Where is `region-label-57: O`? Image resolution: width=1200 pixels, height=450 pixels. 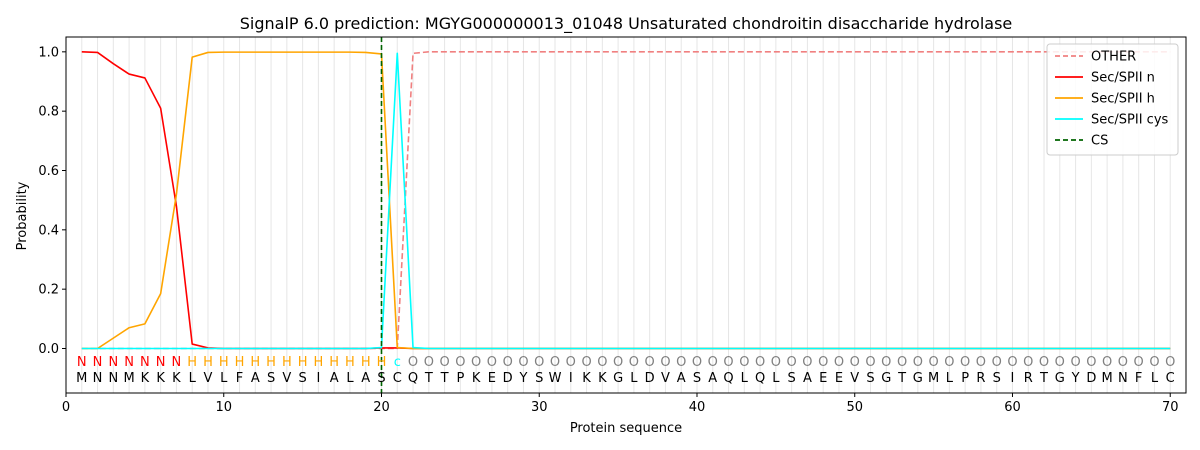
region-label-57: O is located at coordinates (965, 362).